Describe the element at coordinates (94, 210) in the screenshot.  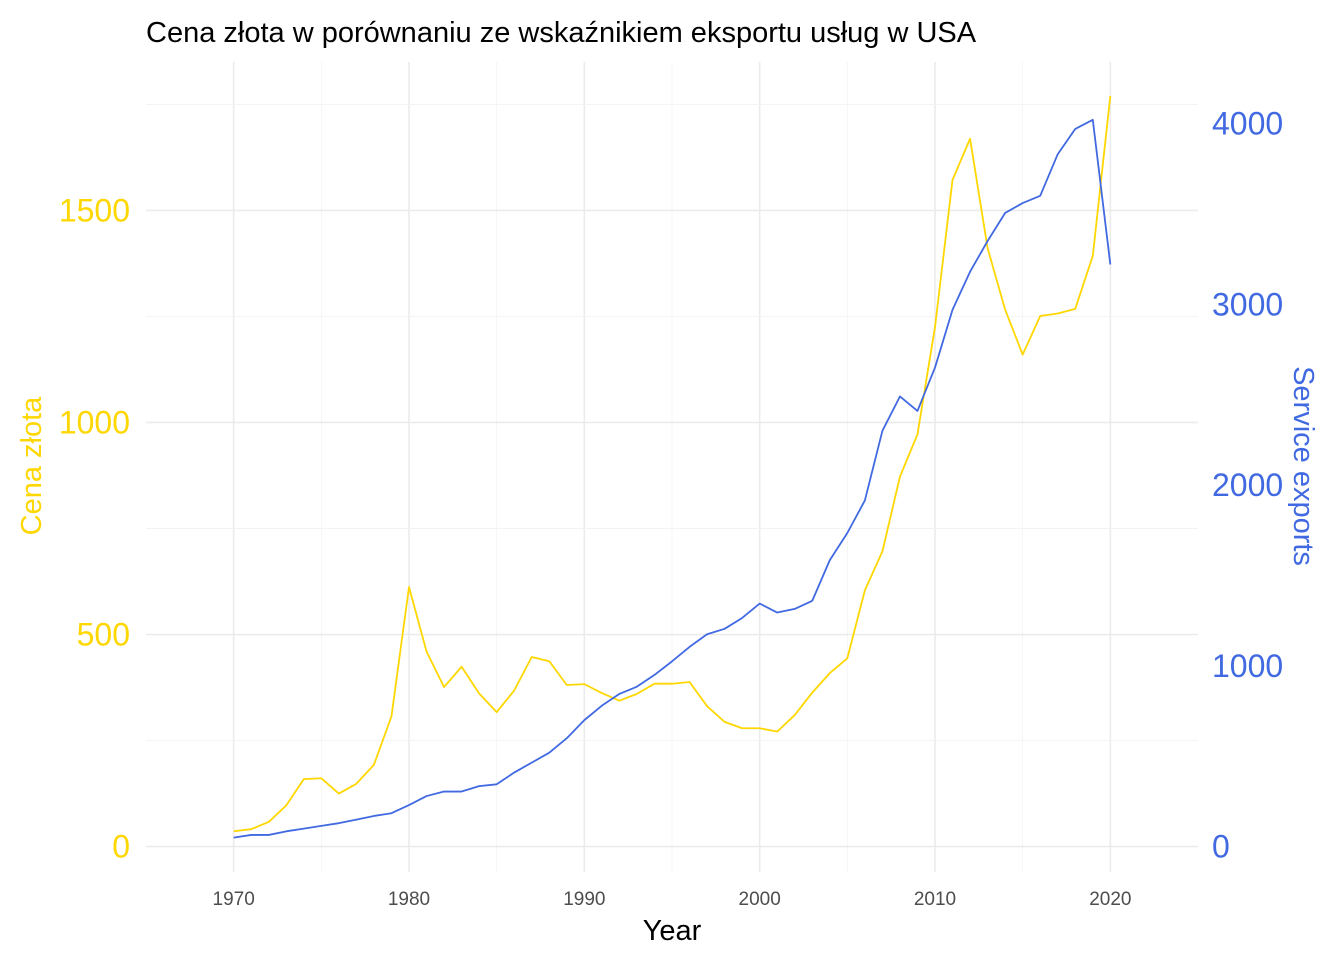
I see `left-y-tick-label: 1500` at that location.